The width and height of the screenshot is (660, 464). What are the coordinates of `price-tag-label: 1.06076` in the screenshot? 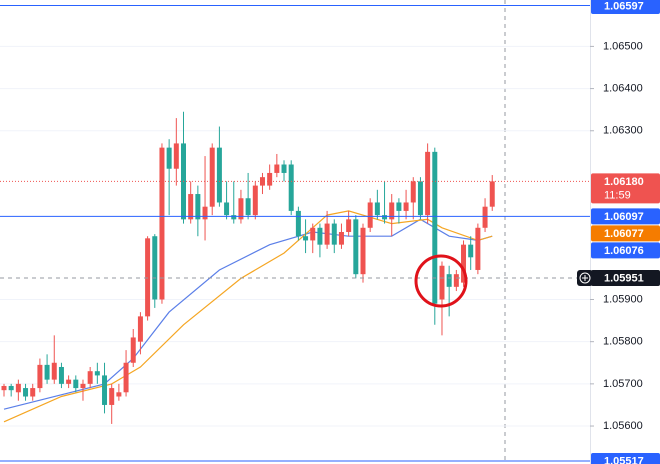 It's located at (624, 251).